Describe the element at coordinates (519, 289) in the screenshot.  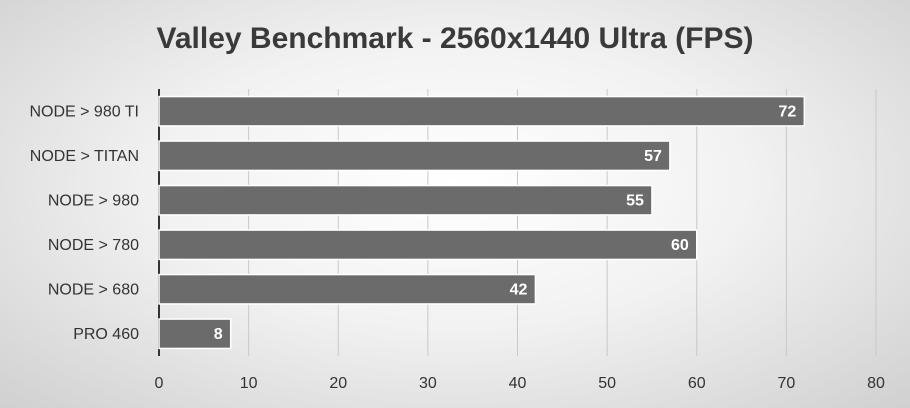
I see `value-label: 42` at that location.